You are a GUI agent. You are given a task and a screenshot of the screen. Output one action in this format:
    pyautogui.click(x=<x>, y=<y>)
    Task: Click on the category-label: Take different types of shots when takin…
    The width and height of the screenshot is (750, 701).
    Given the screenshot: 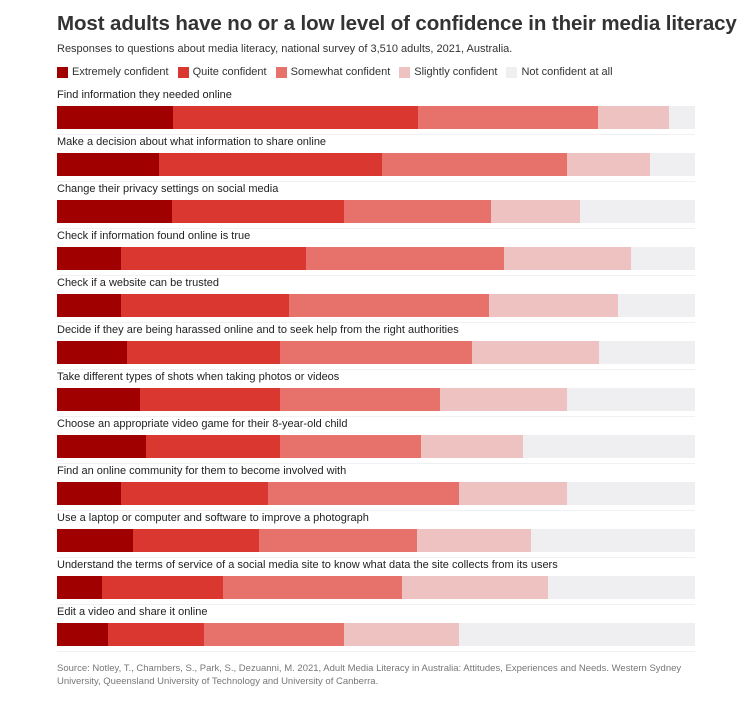 What is the action you would take?
    pyautogui.click(x=198, y=377)
    